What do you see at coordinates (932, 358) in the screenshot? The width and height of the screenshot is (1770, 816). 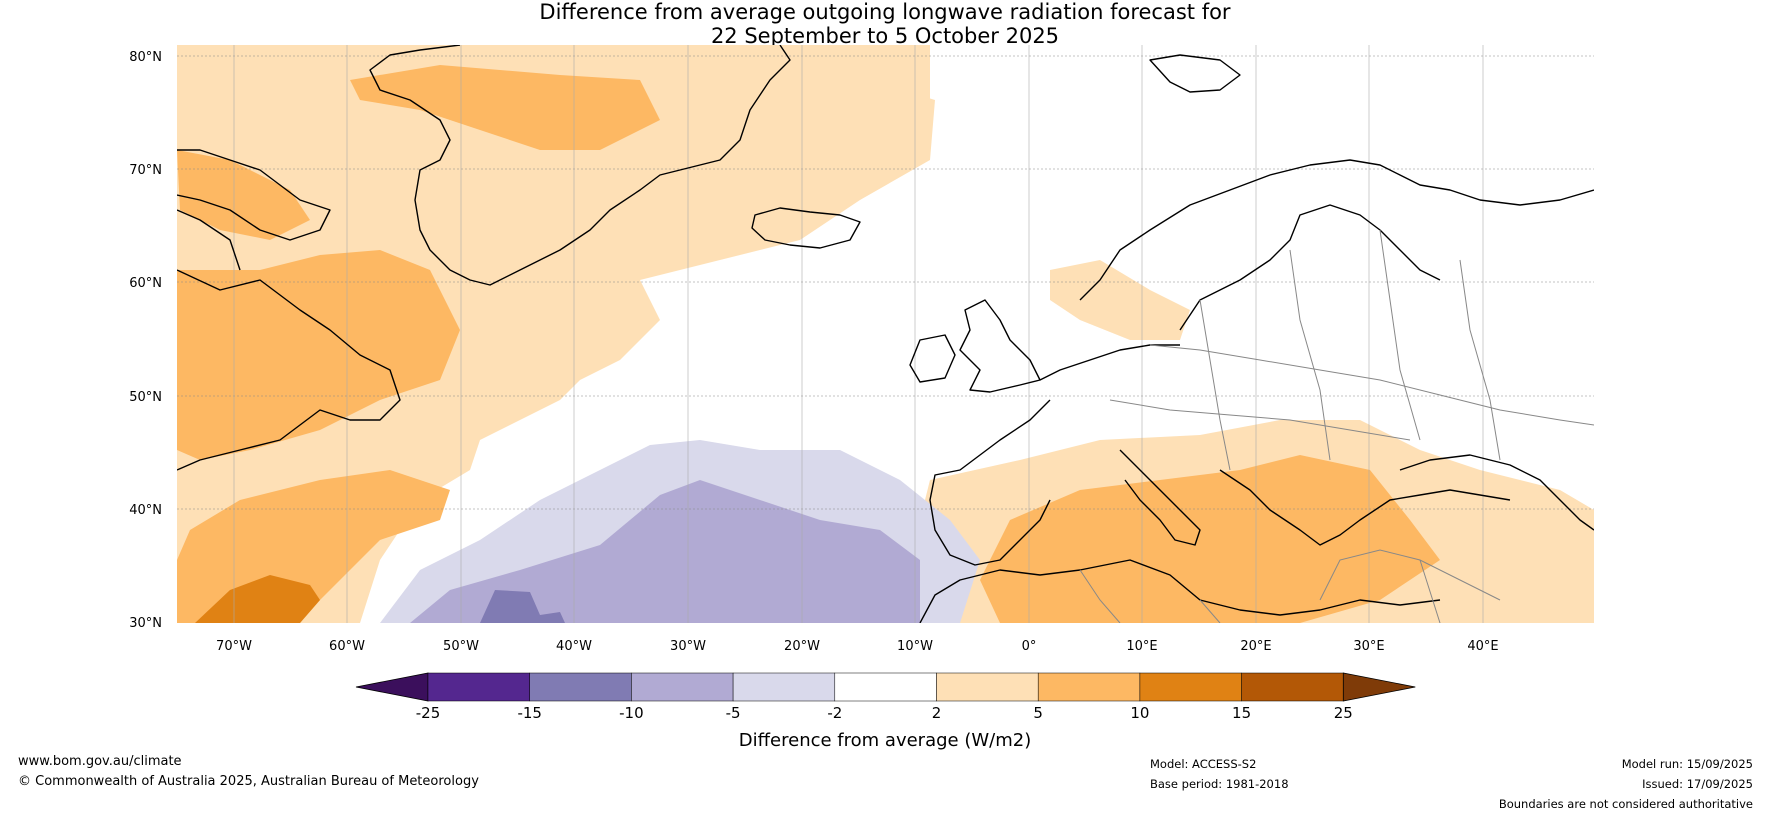 I see `coastline-ireland` at bounding box center [932, 358].